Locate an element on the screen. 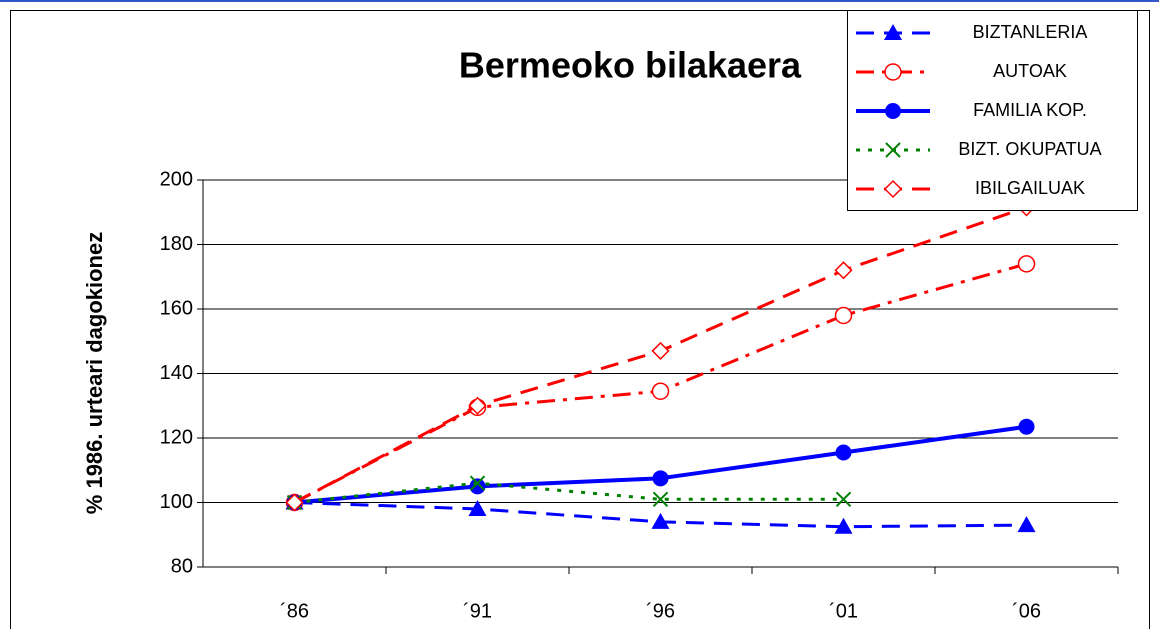 Image resolution: width=1159 pixels, height=629 pixels. top-border is located at coordinates (579, 1).